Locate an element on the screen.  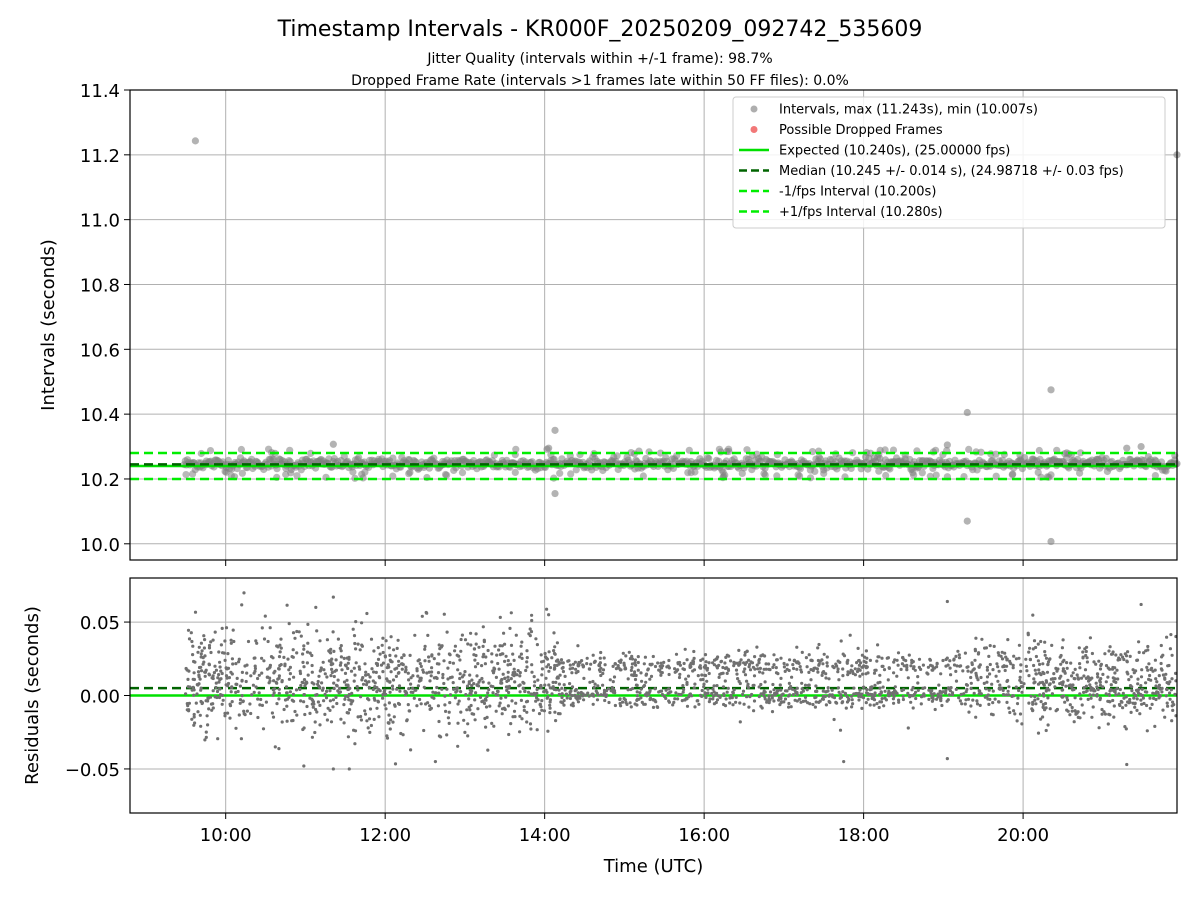
x-tick-label: 20:00 is located at coordinates (1023, 835).